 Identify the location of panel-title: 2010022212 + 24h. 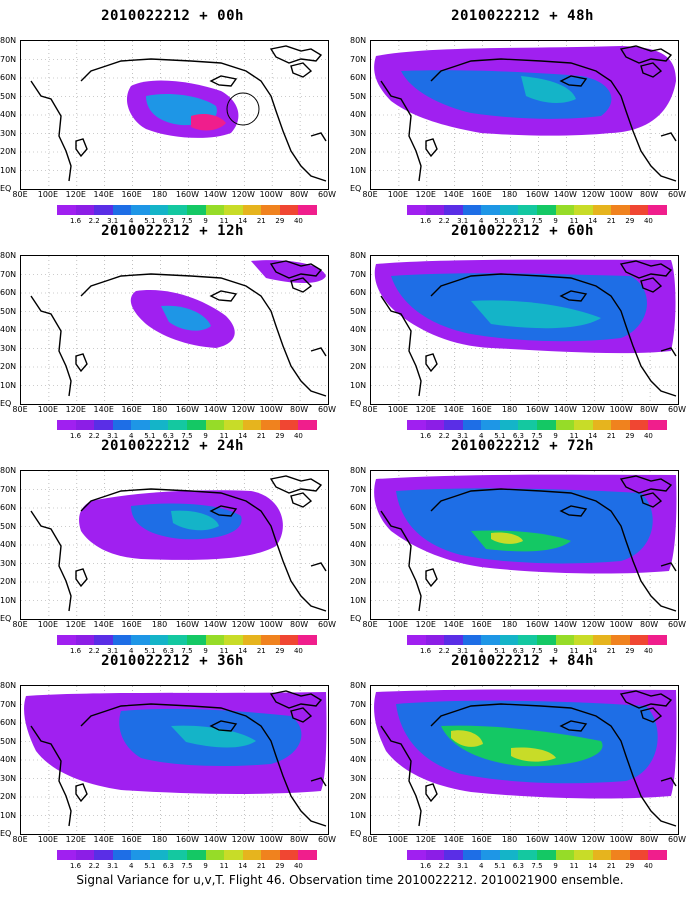
(172, 446).